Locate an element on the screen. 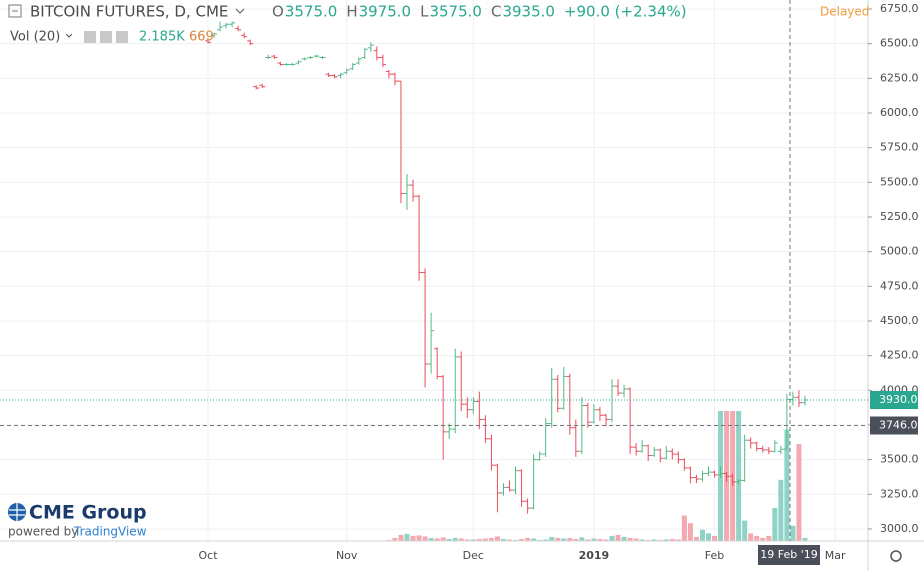 The height and width of the screenshot is (571, 924). volume-settings-icon is located at coordinates (106, 37).